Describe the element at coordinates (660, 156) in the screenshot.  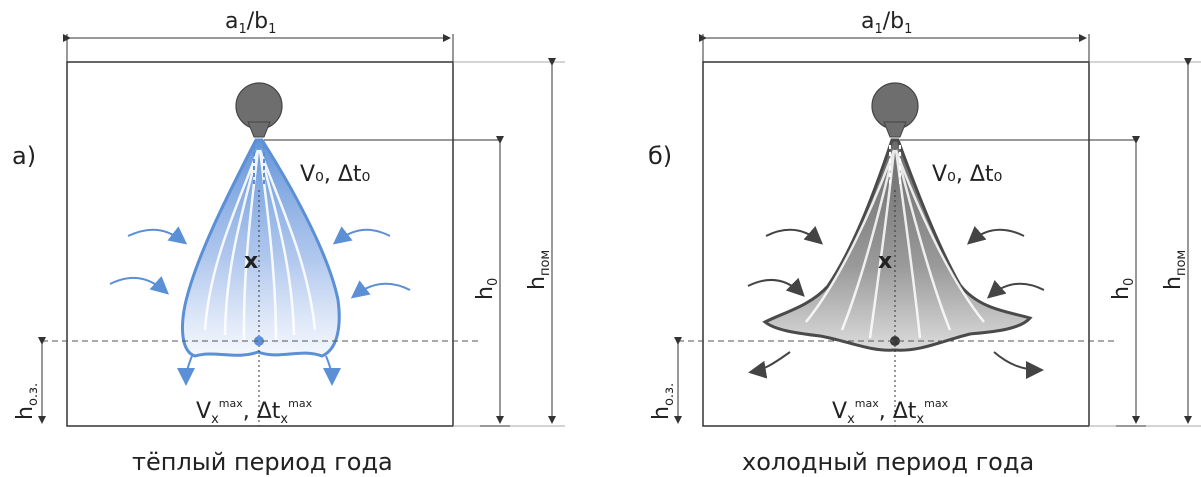
I see `panel-letter: б)` at that location.